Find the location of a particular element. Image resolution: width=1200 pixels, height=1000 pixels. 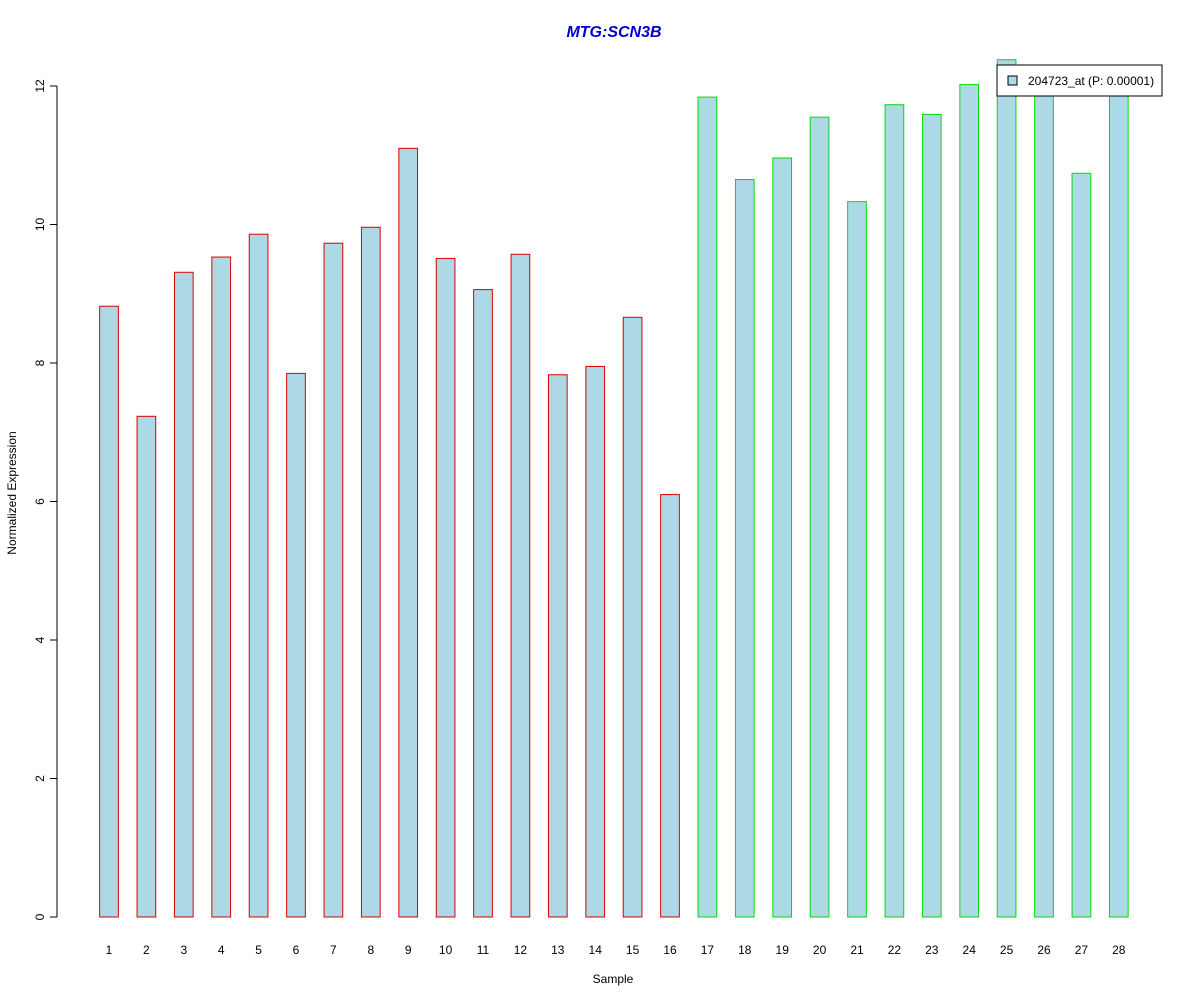

y-tick-label: 4 is located at coordinates (40, 639).